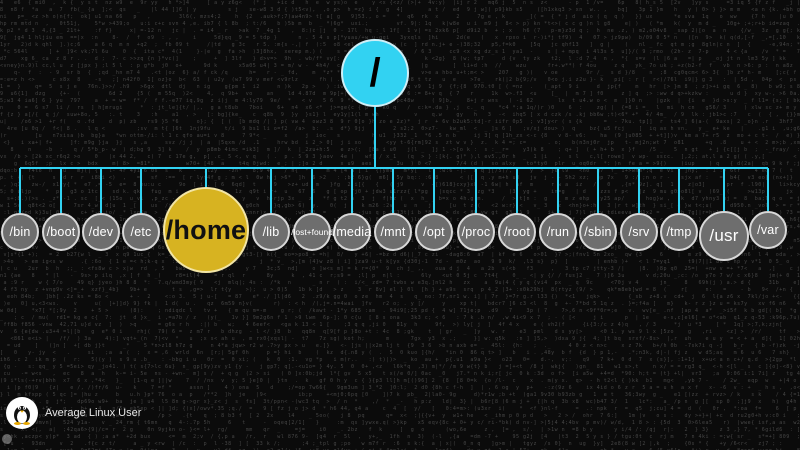  I want to click on user-name: Average Linux User, so click(93, 413).